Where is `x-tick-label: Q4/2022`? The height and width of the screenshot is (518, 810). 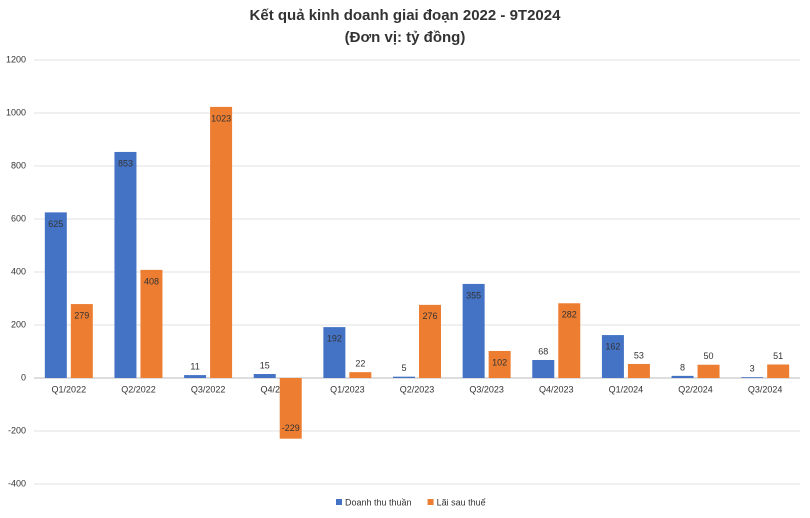
x-tick-label: Q4/2022 is located at coordinates (277, 389).